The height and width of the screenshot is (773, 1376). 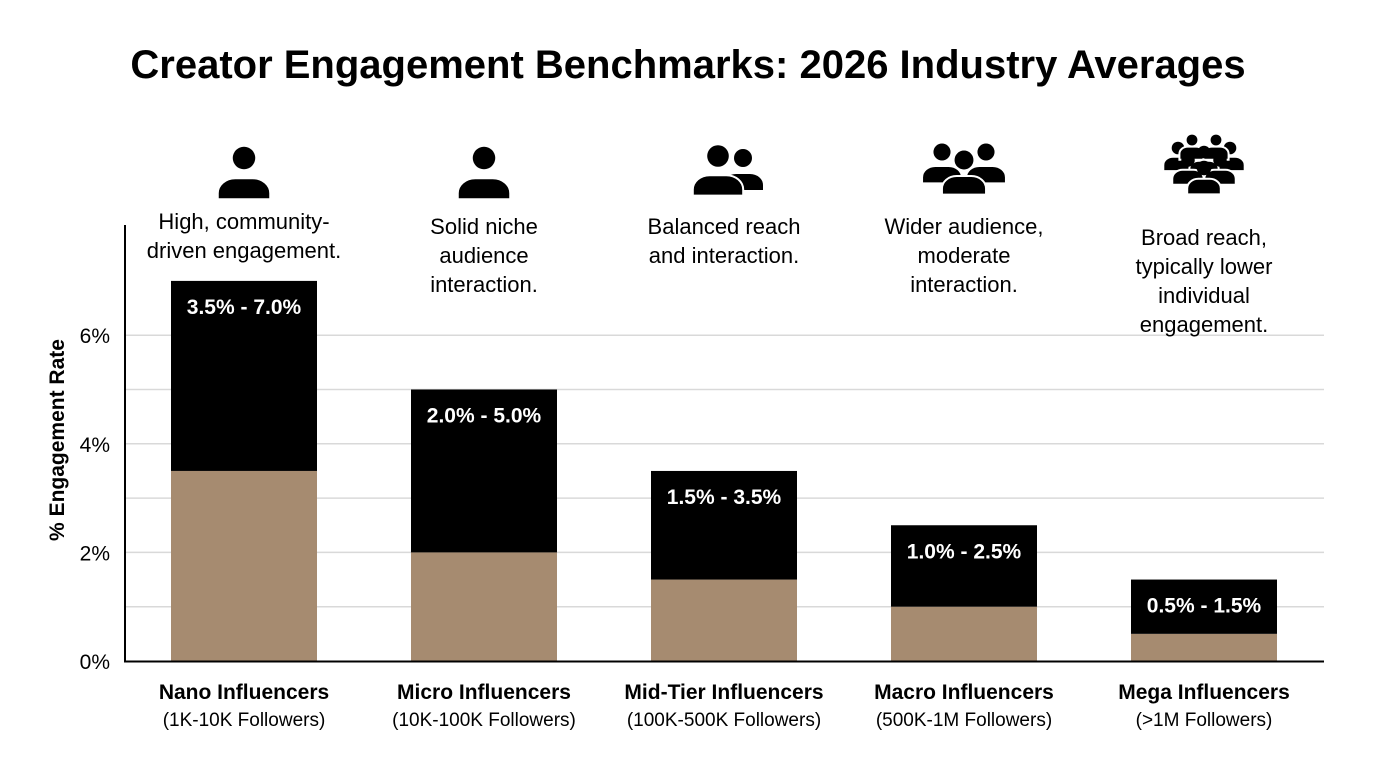 What do you see at coordinates (483, 255) in the screenshot?
I see `annotation-text: audience` at bounding box center [483, 255].